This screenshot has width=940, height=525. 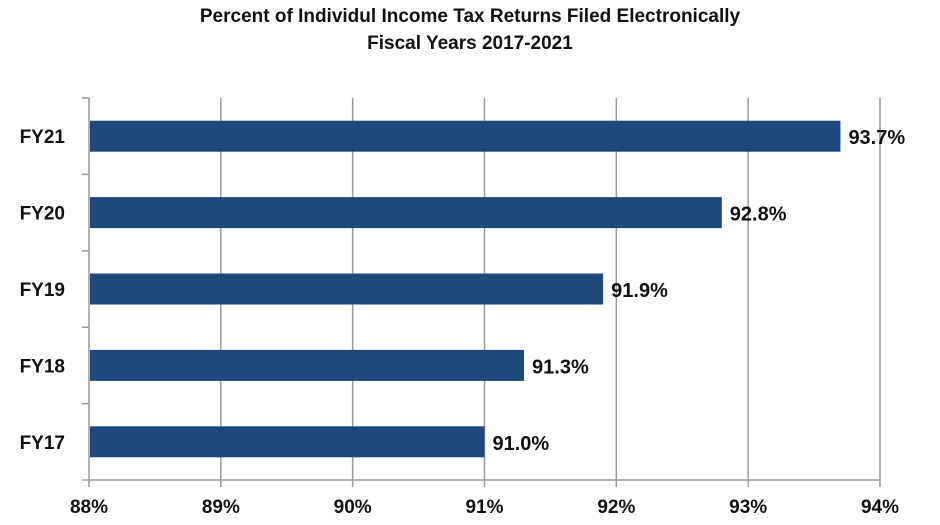 I want to click on x-tick-label-93: 93%, so click(x=748, y=507).